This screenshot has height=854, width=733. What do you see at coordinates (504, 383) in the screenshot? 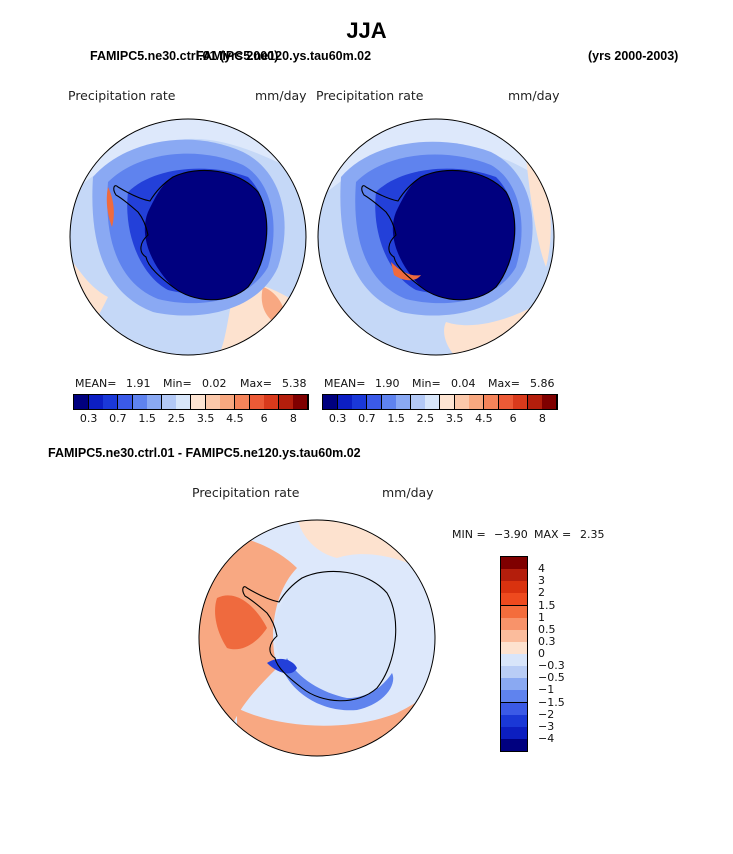
I see `panel2-max-label: Max=` at bounding box center [504, 383].